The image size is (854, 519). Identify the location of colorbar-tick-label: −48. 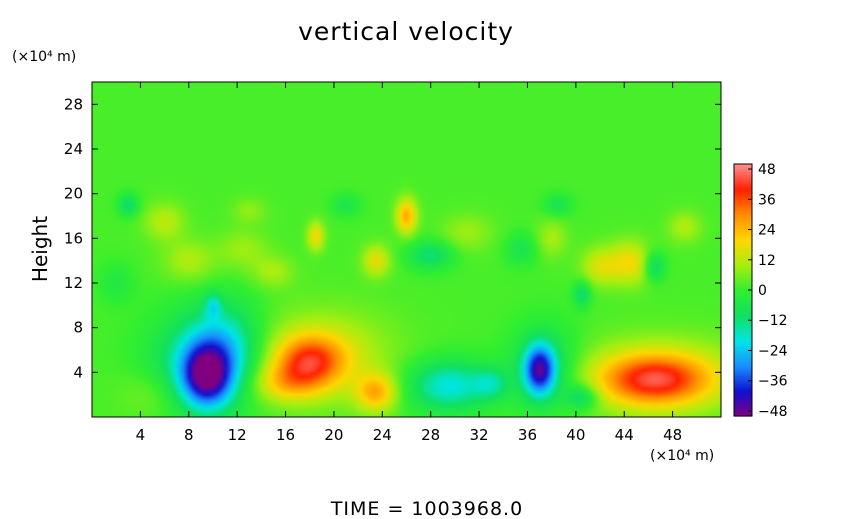
(773, 412).